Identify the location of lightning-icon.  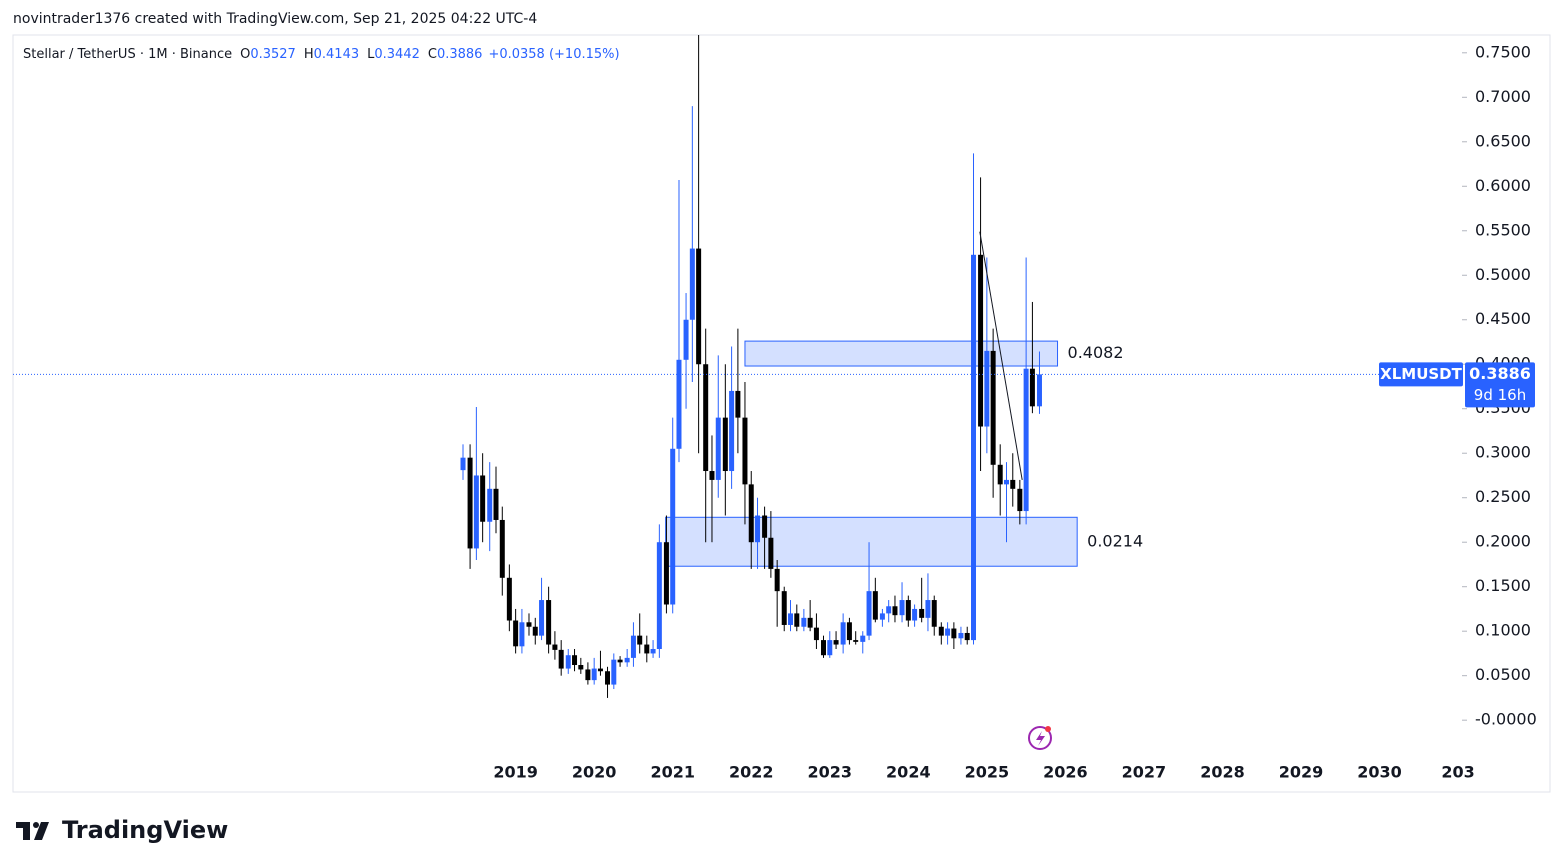
(1040, 738).